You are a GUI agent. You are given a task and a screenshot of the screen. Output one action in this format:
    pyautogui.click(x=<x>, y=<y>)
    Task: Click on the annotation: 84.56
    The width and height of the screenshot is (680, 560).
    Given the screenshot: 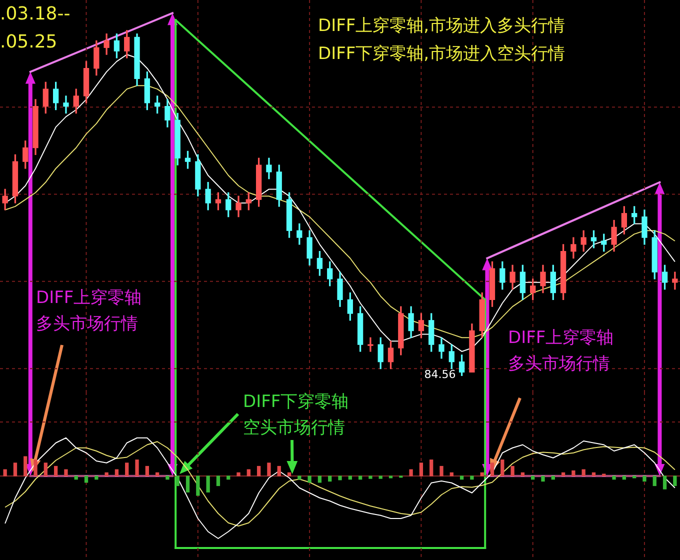 What is the action you would take?
    pyautogui.click(x=440, y=374)
    